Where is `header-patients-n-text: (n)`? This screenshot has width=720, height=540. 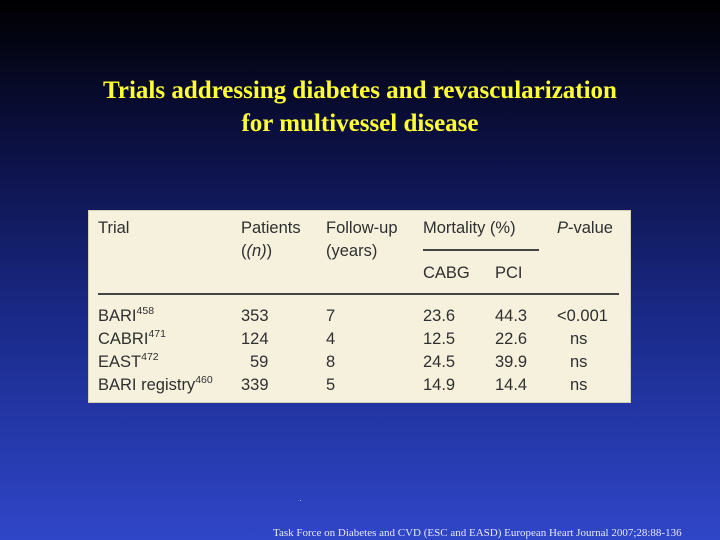 header-patients-n-text: (n) is located at coordinates (256, 251).